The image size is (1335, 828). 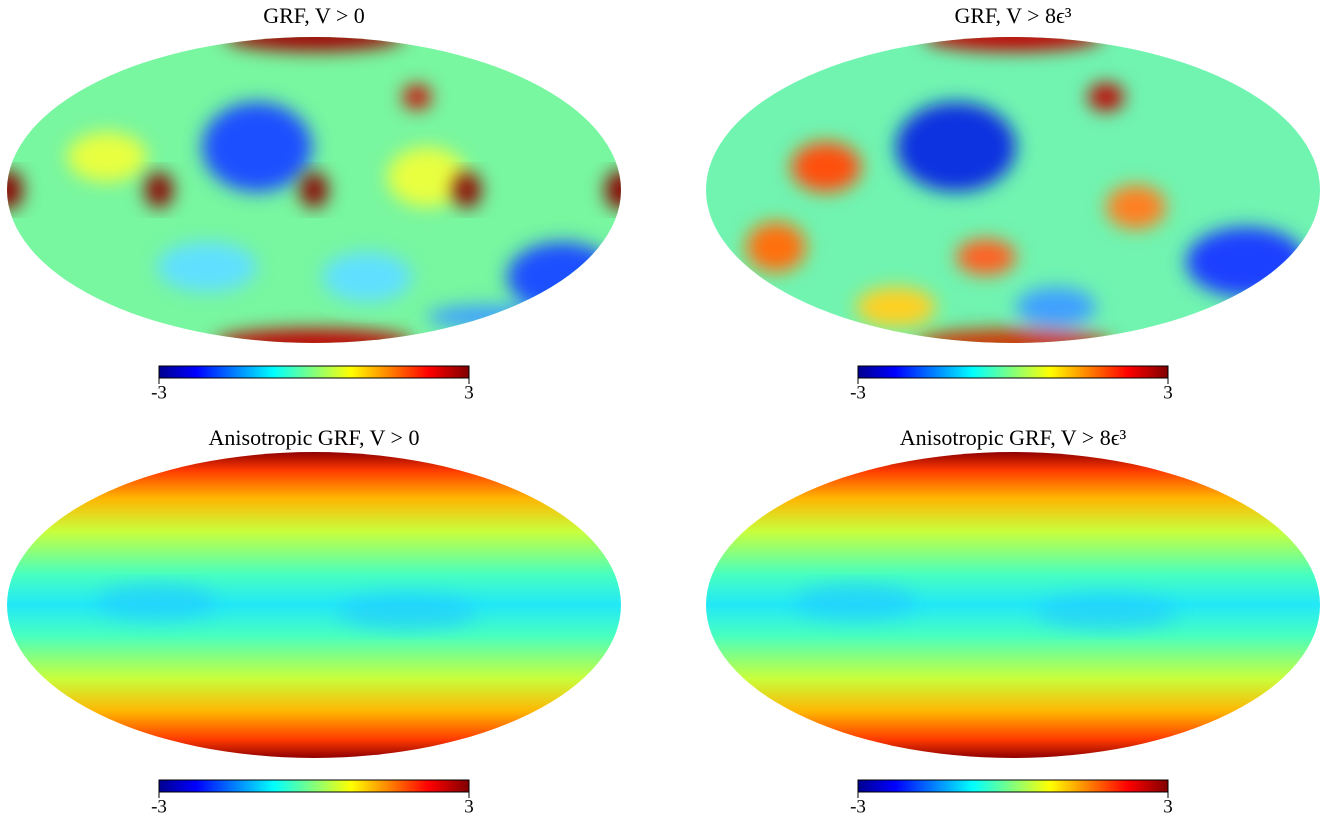 What do you see at coordinates (314, 15) in the screenshot?
I see `panel-title: GRF, V > 0` at bounding box center [314, 15].